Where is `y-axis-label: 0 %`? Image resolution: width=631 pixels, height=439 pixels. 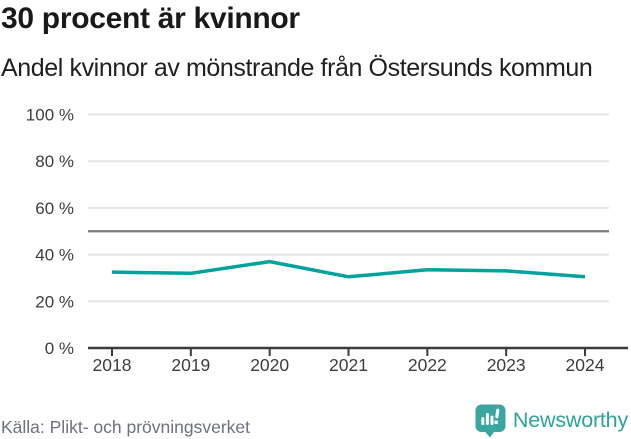
y-axis-label: 0 % is located at coordinates (59, 348).